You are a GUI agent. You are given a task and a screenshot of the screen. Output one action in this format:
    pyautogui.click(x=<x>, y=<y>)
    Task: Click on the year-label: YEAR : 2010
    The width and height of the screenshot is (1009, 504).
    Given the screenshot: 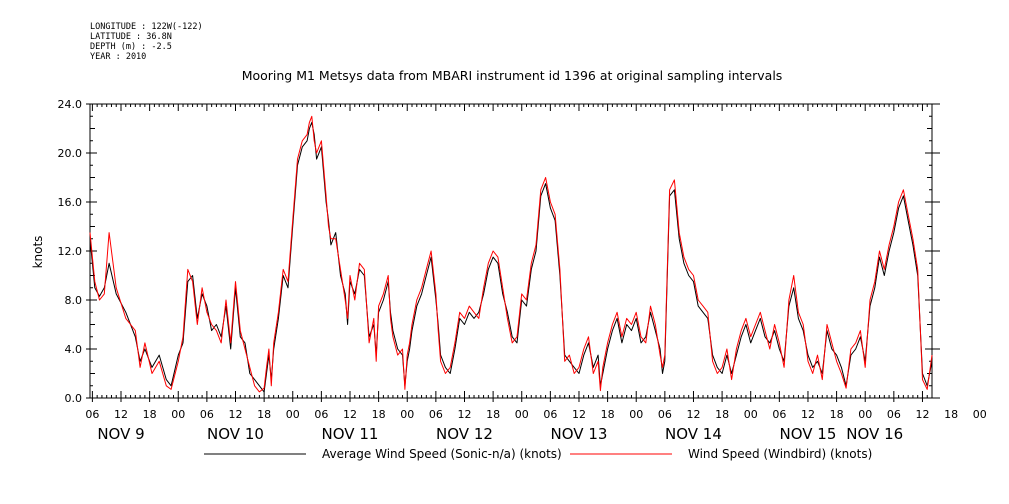 What is the action you would take?
    pyautogui.click(x=118, y=57)
    